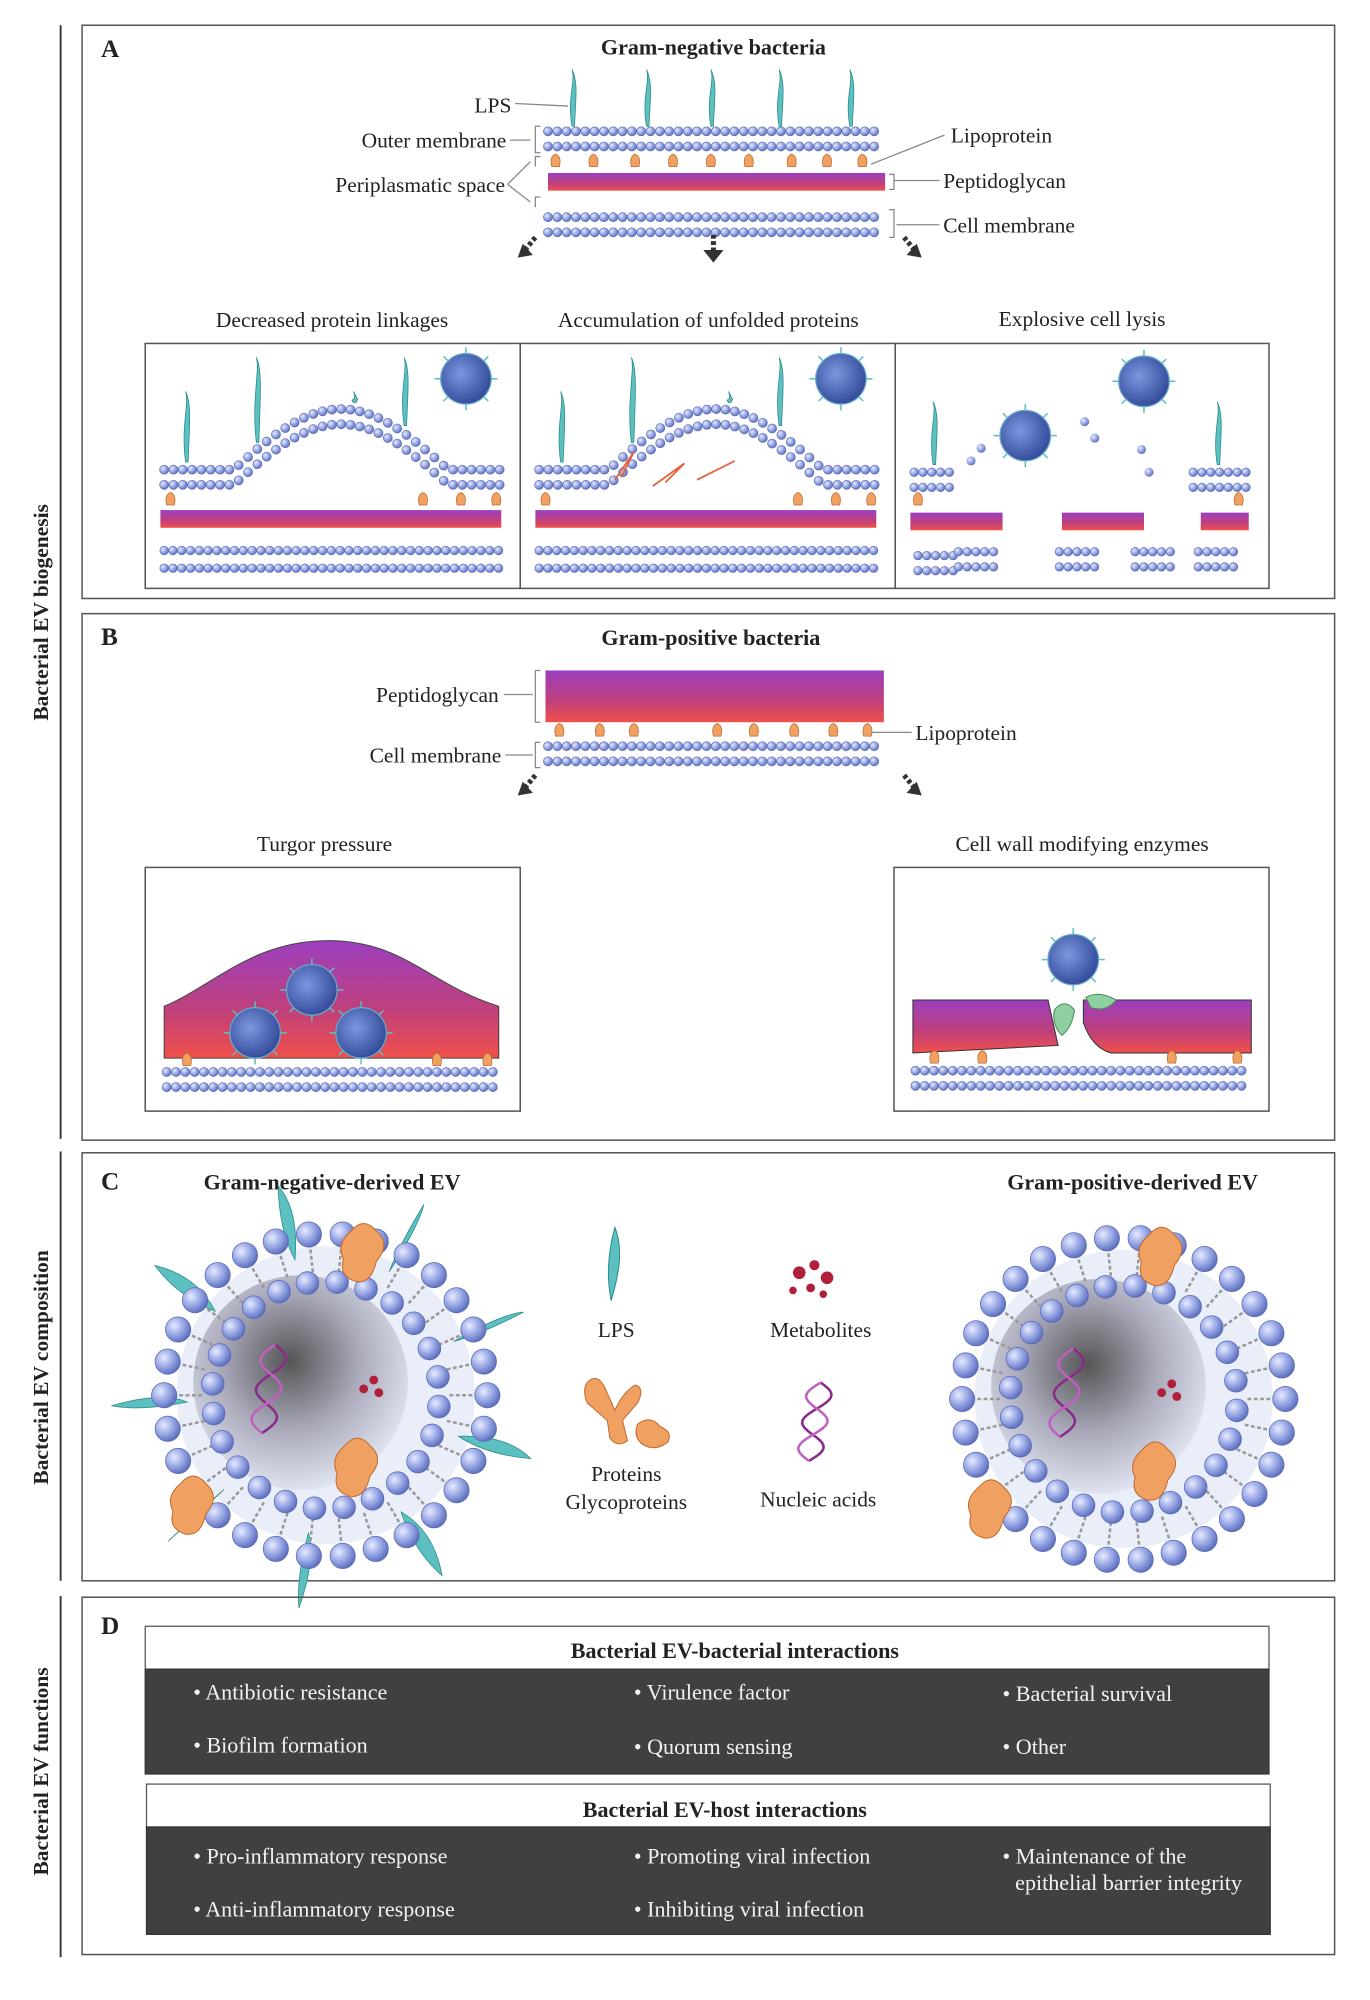  I want to click on vesicle-icon, so click(1073, 959).